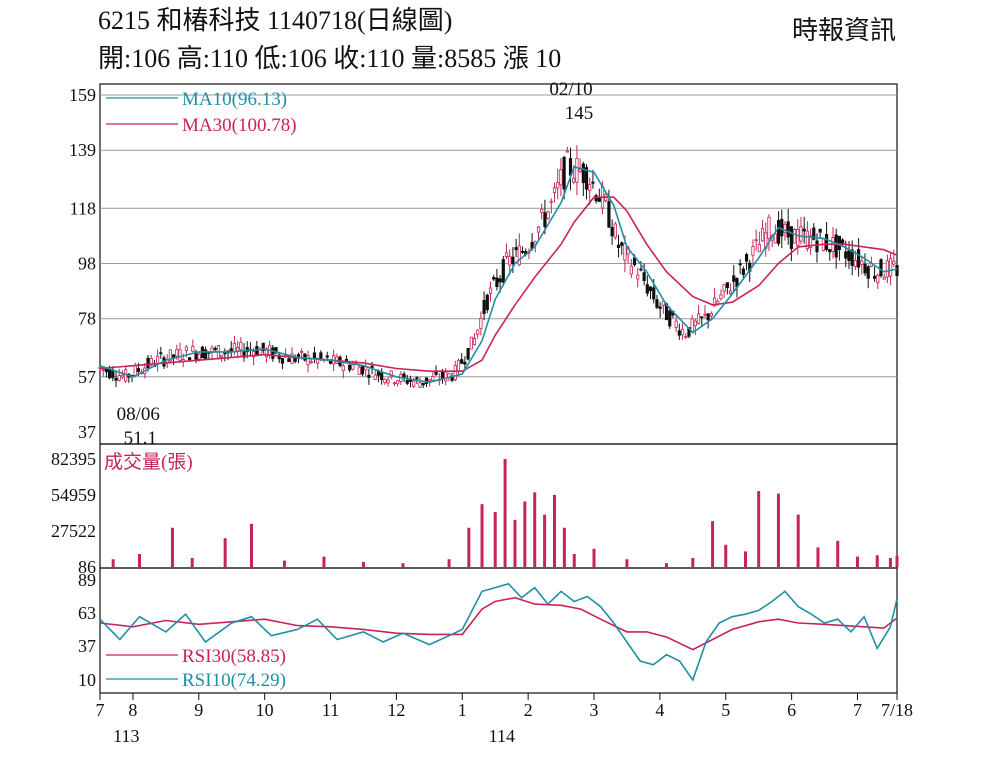 This screenshot has width=1000, height=770. Describe the element at coordinates (82, 150) in the screenshot. I see `price-tick-label: 139` at that location.